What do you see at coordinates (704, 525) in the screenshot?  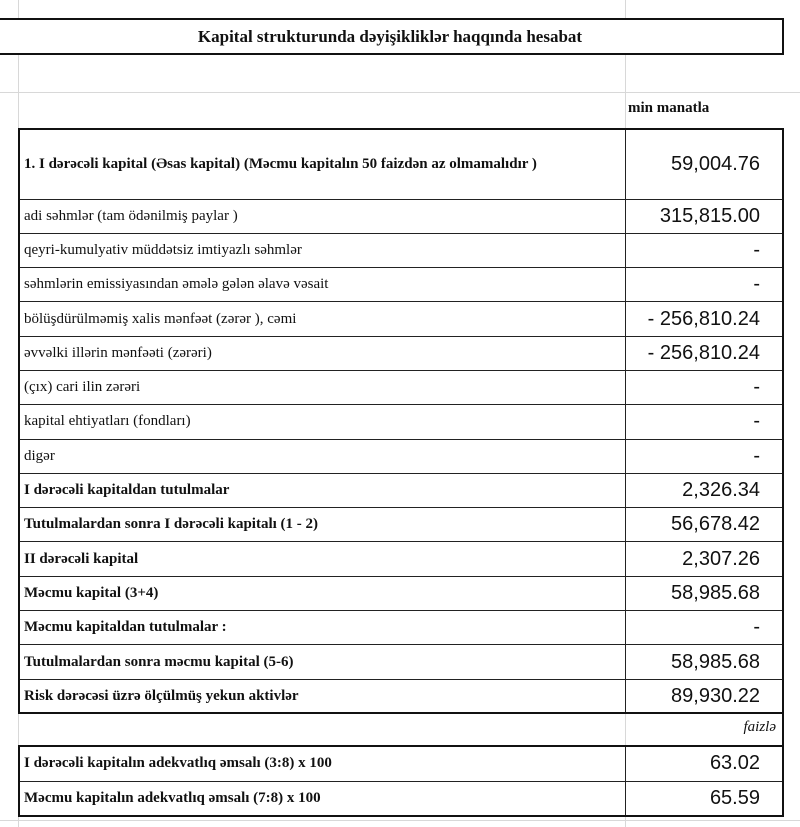 I see `row-value: 56,678.42` at bounding box center [704, 525].